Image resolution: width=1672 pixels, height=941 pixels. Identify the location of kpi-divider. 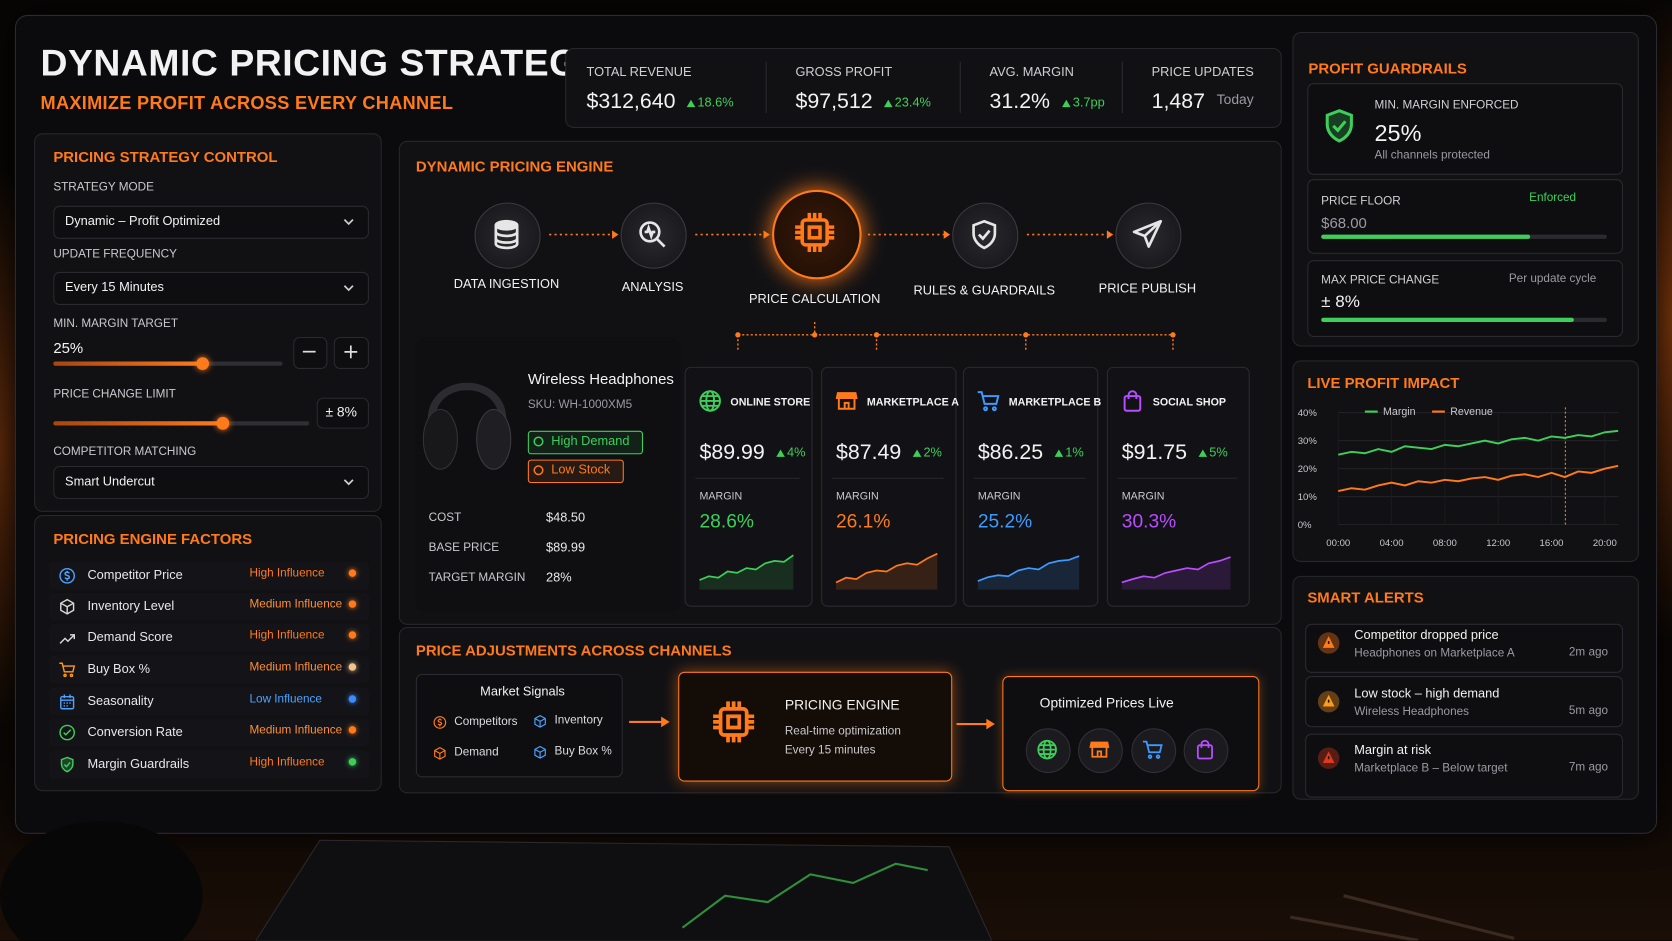
(766, 87).